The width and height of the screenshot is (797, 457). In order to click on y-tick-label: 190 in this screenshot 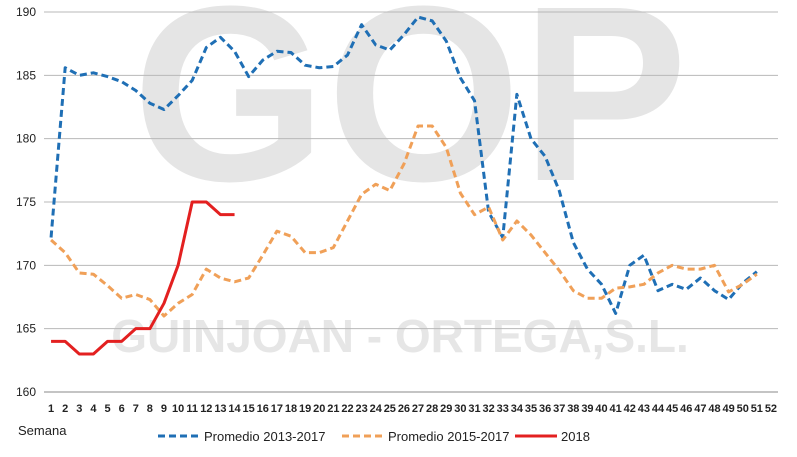, I will do `click(26, 12)`.